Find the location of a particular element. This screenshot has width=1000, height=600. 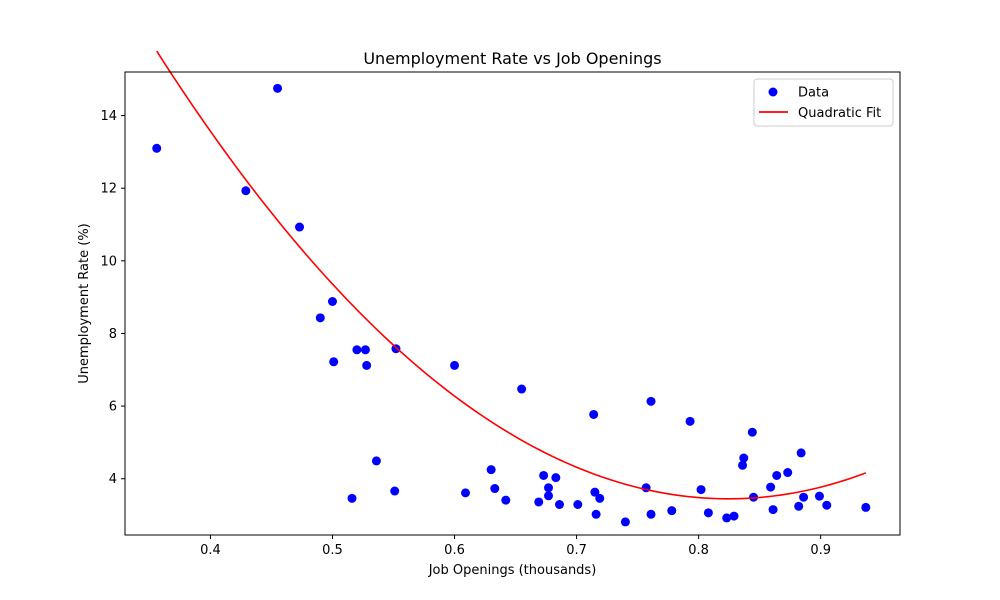

legend-frame is located at coordinates (823, 102).